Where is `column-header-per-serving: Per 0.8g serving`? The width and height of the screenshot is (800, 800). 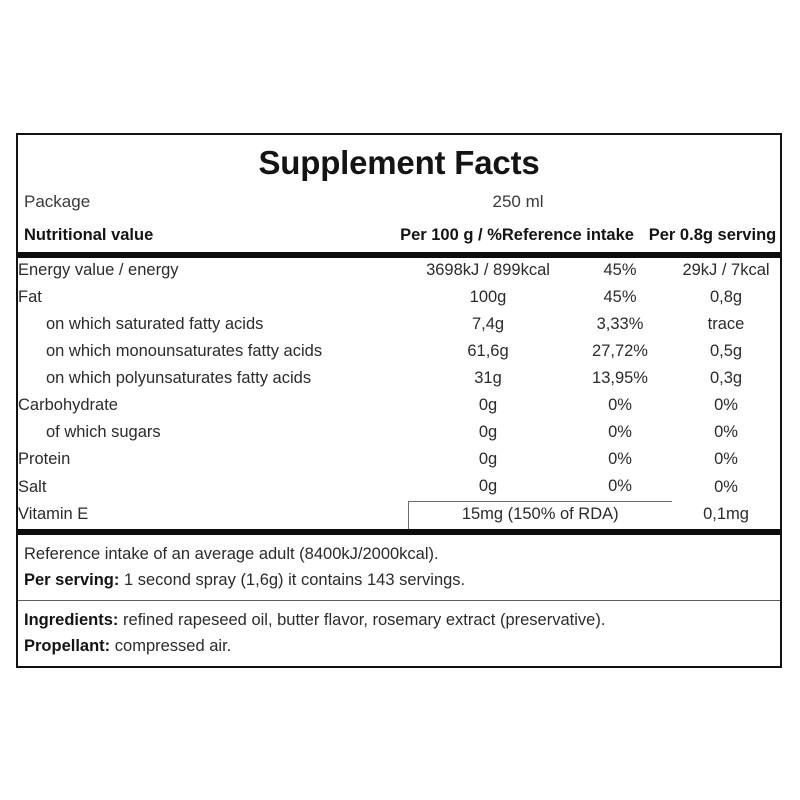
column-header-per-serving: Per 0.8g serving is located at coordinates (712, 234).